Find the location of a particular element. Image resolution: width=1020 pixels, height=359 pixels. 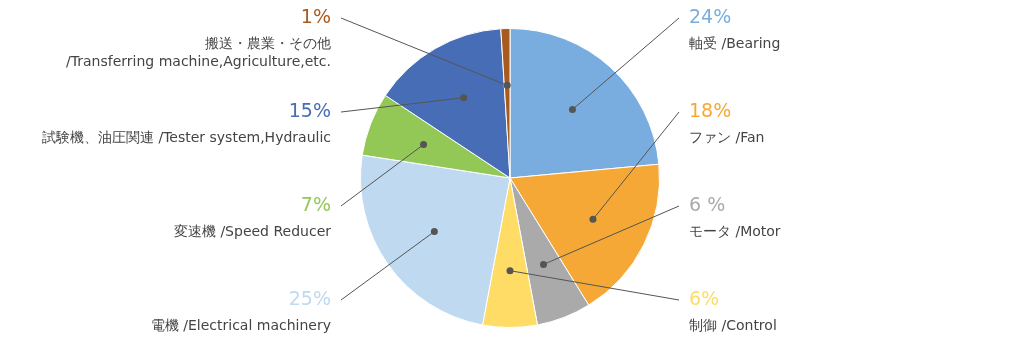

data-label: 18% is located at coordinates (710, 109).